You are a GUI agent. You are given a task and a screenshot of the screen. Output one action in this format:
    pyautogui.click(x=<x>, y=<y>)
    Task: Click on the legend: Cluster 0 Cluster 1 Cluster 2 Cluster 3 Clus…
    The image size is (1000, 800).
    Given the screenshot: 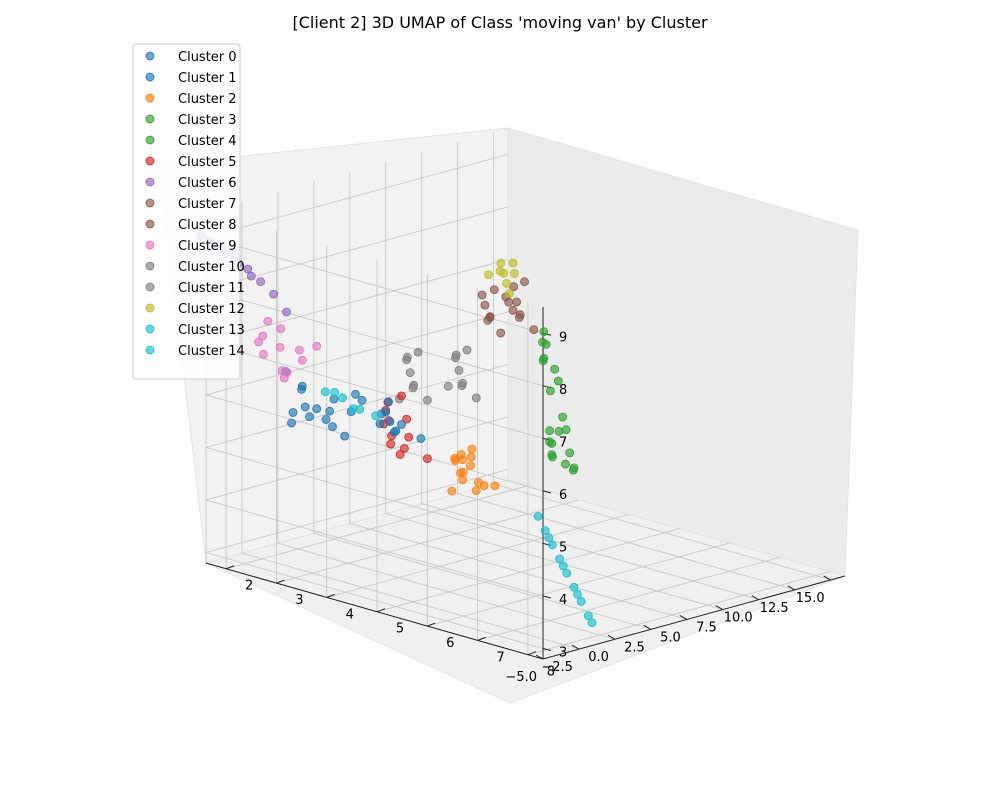 What is the action you would take?
    pyautogui.click(x=188, y=211)
    